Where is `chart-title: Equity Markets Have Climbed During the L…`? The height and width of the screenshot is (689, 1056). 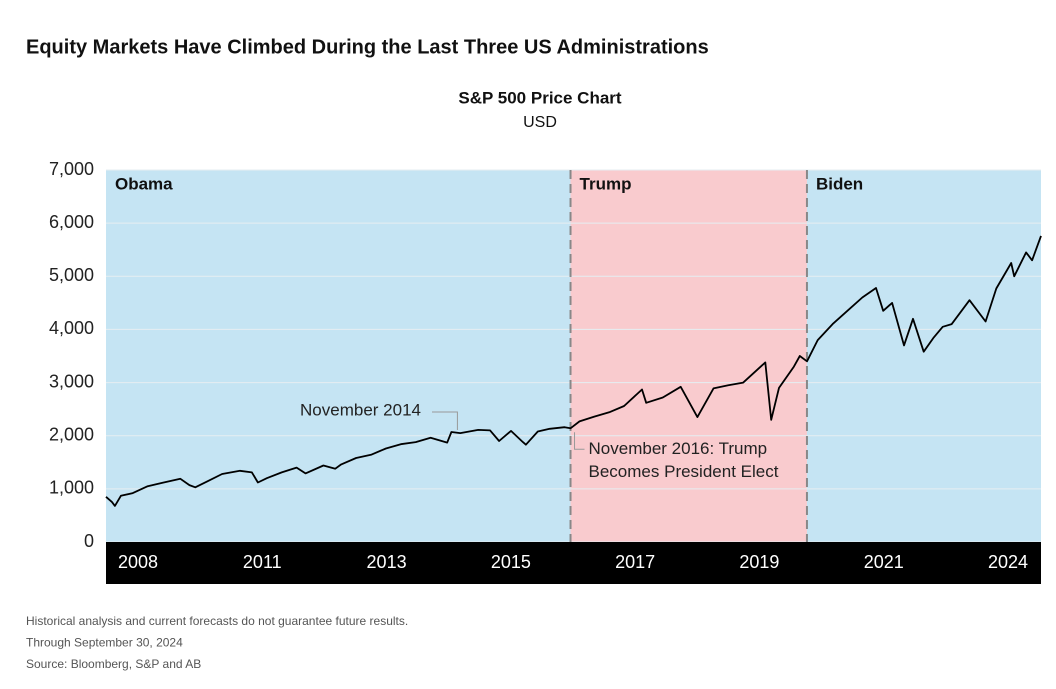 chart-title: Equity Markets Have Climbed During the L… is located at coordinates (367, 47).